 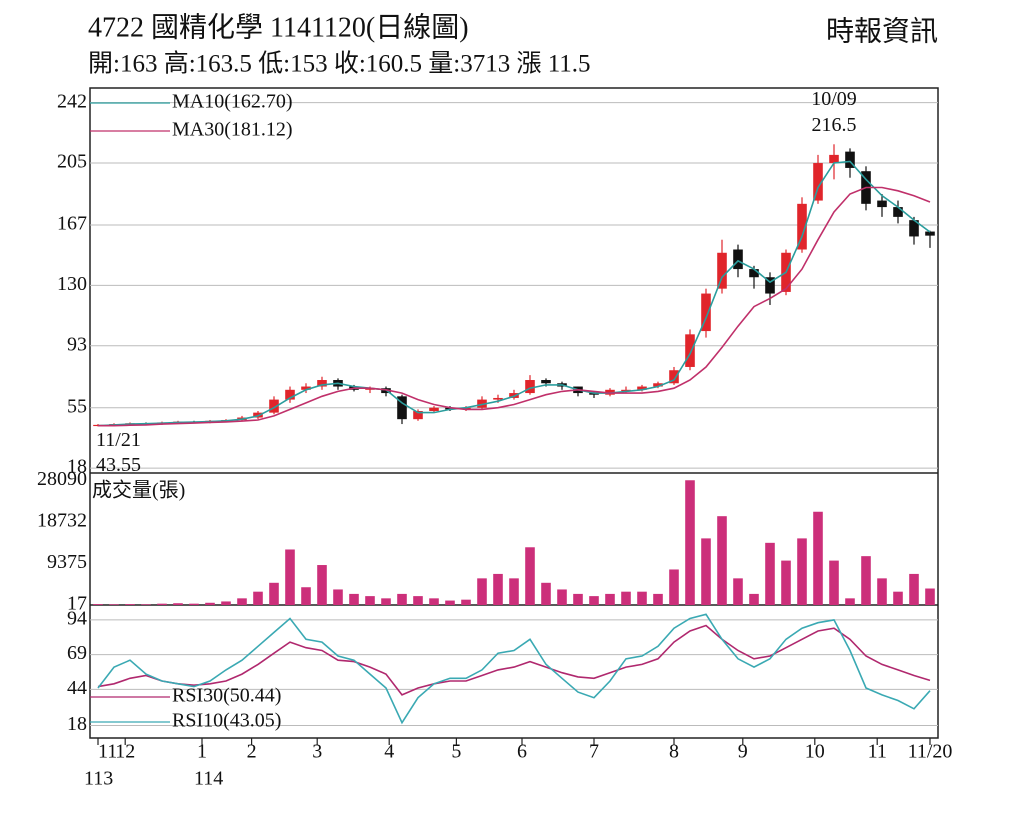 What do you see at coordinates (138, 490) in the screenshot?
I see `panel-title: 成交量(張)` at bounding box center [138, 490].